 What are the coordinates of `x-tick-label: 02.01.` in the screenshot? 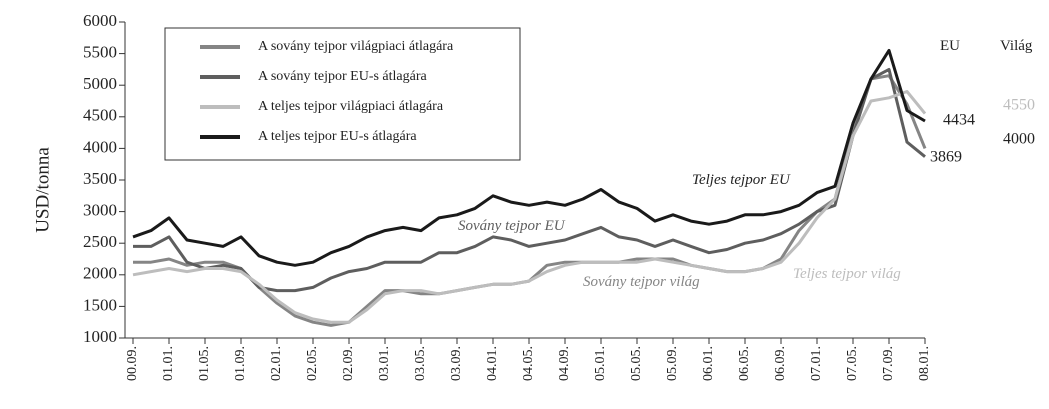 It's located at (276, 363).